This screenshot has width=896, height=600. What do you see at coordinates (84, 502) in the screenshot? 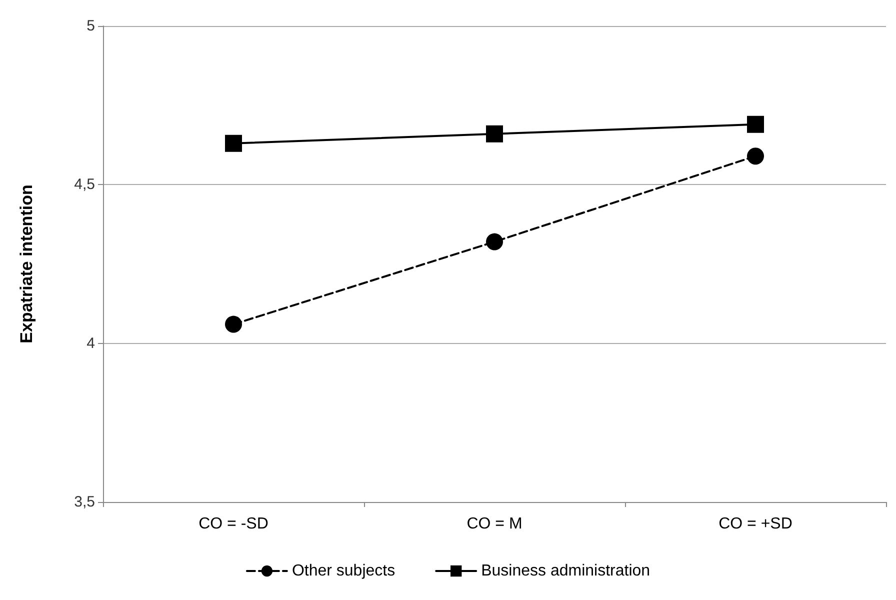
I see `y-tick-label: 3,5` at bounding box center [84, 502].